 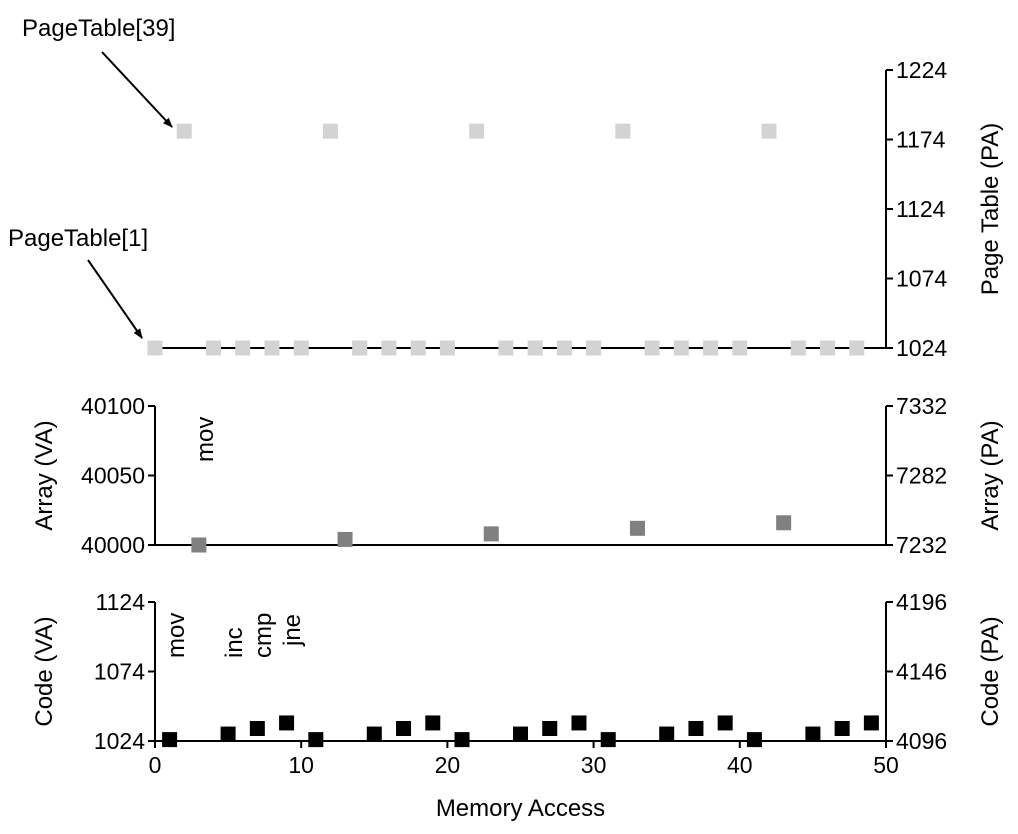 What do you see at coordinates (113, 406) in the screenshot?
I see `array-left-tick-label: 40100` at bounding box center [113, 406].